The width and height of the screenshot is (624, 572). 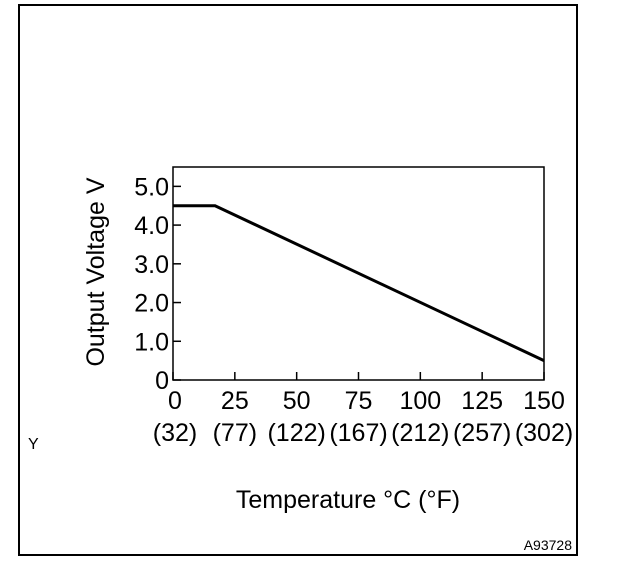 What do you see at coordinates (96, 271) in the screenshot?
I see `y-axis-title: Output Voltage V` at bounding box center [96, 271].